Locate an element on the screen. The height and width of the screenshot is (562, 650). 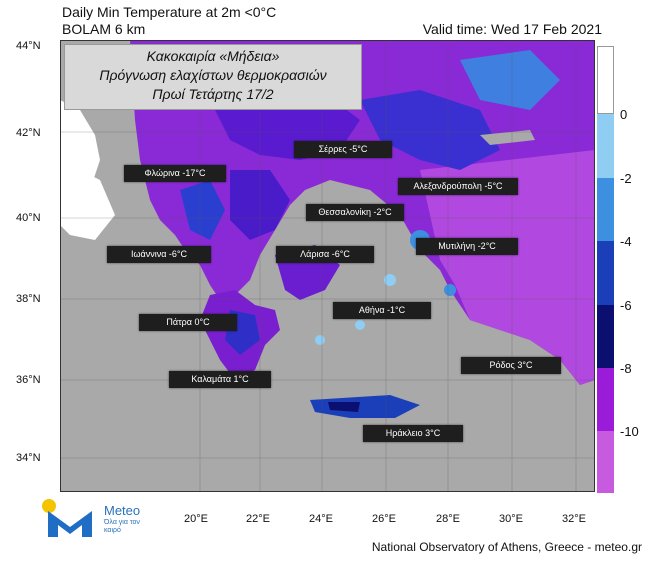
city-label-irakleio: Ηράκλειο 3°C is located at coordinates (413, 433).